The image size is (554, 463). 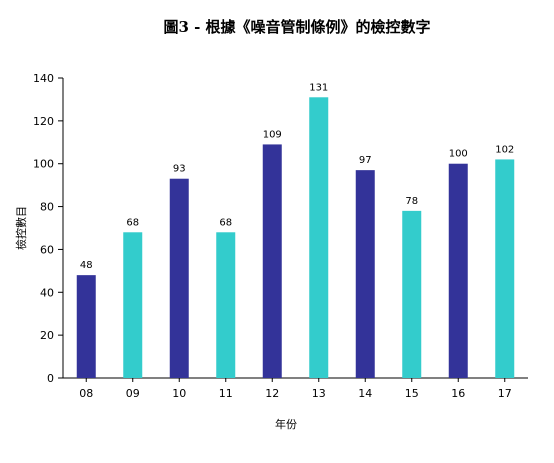 I want to click on x-tick-label: 11, so click(x=226, y=393).